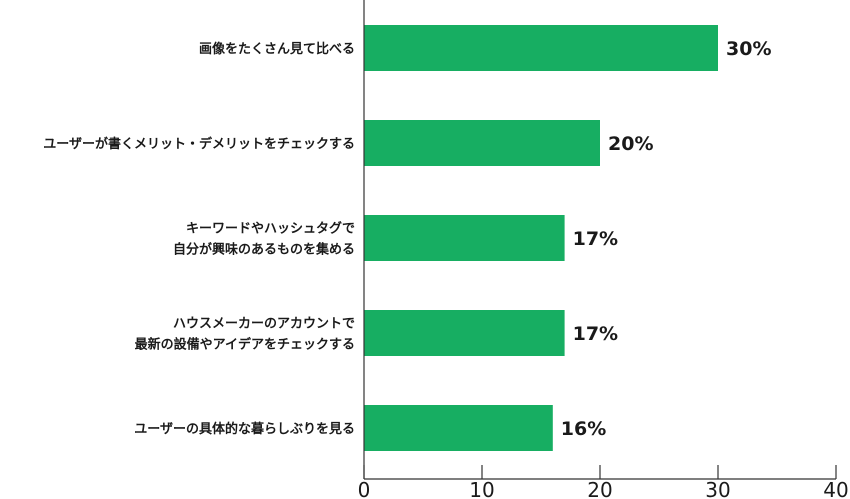  Describe the element at coordinates (595, 334) in the screenshot. I see `value-label-3: 17%` at that location.